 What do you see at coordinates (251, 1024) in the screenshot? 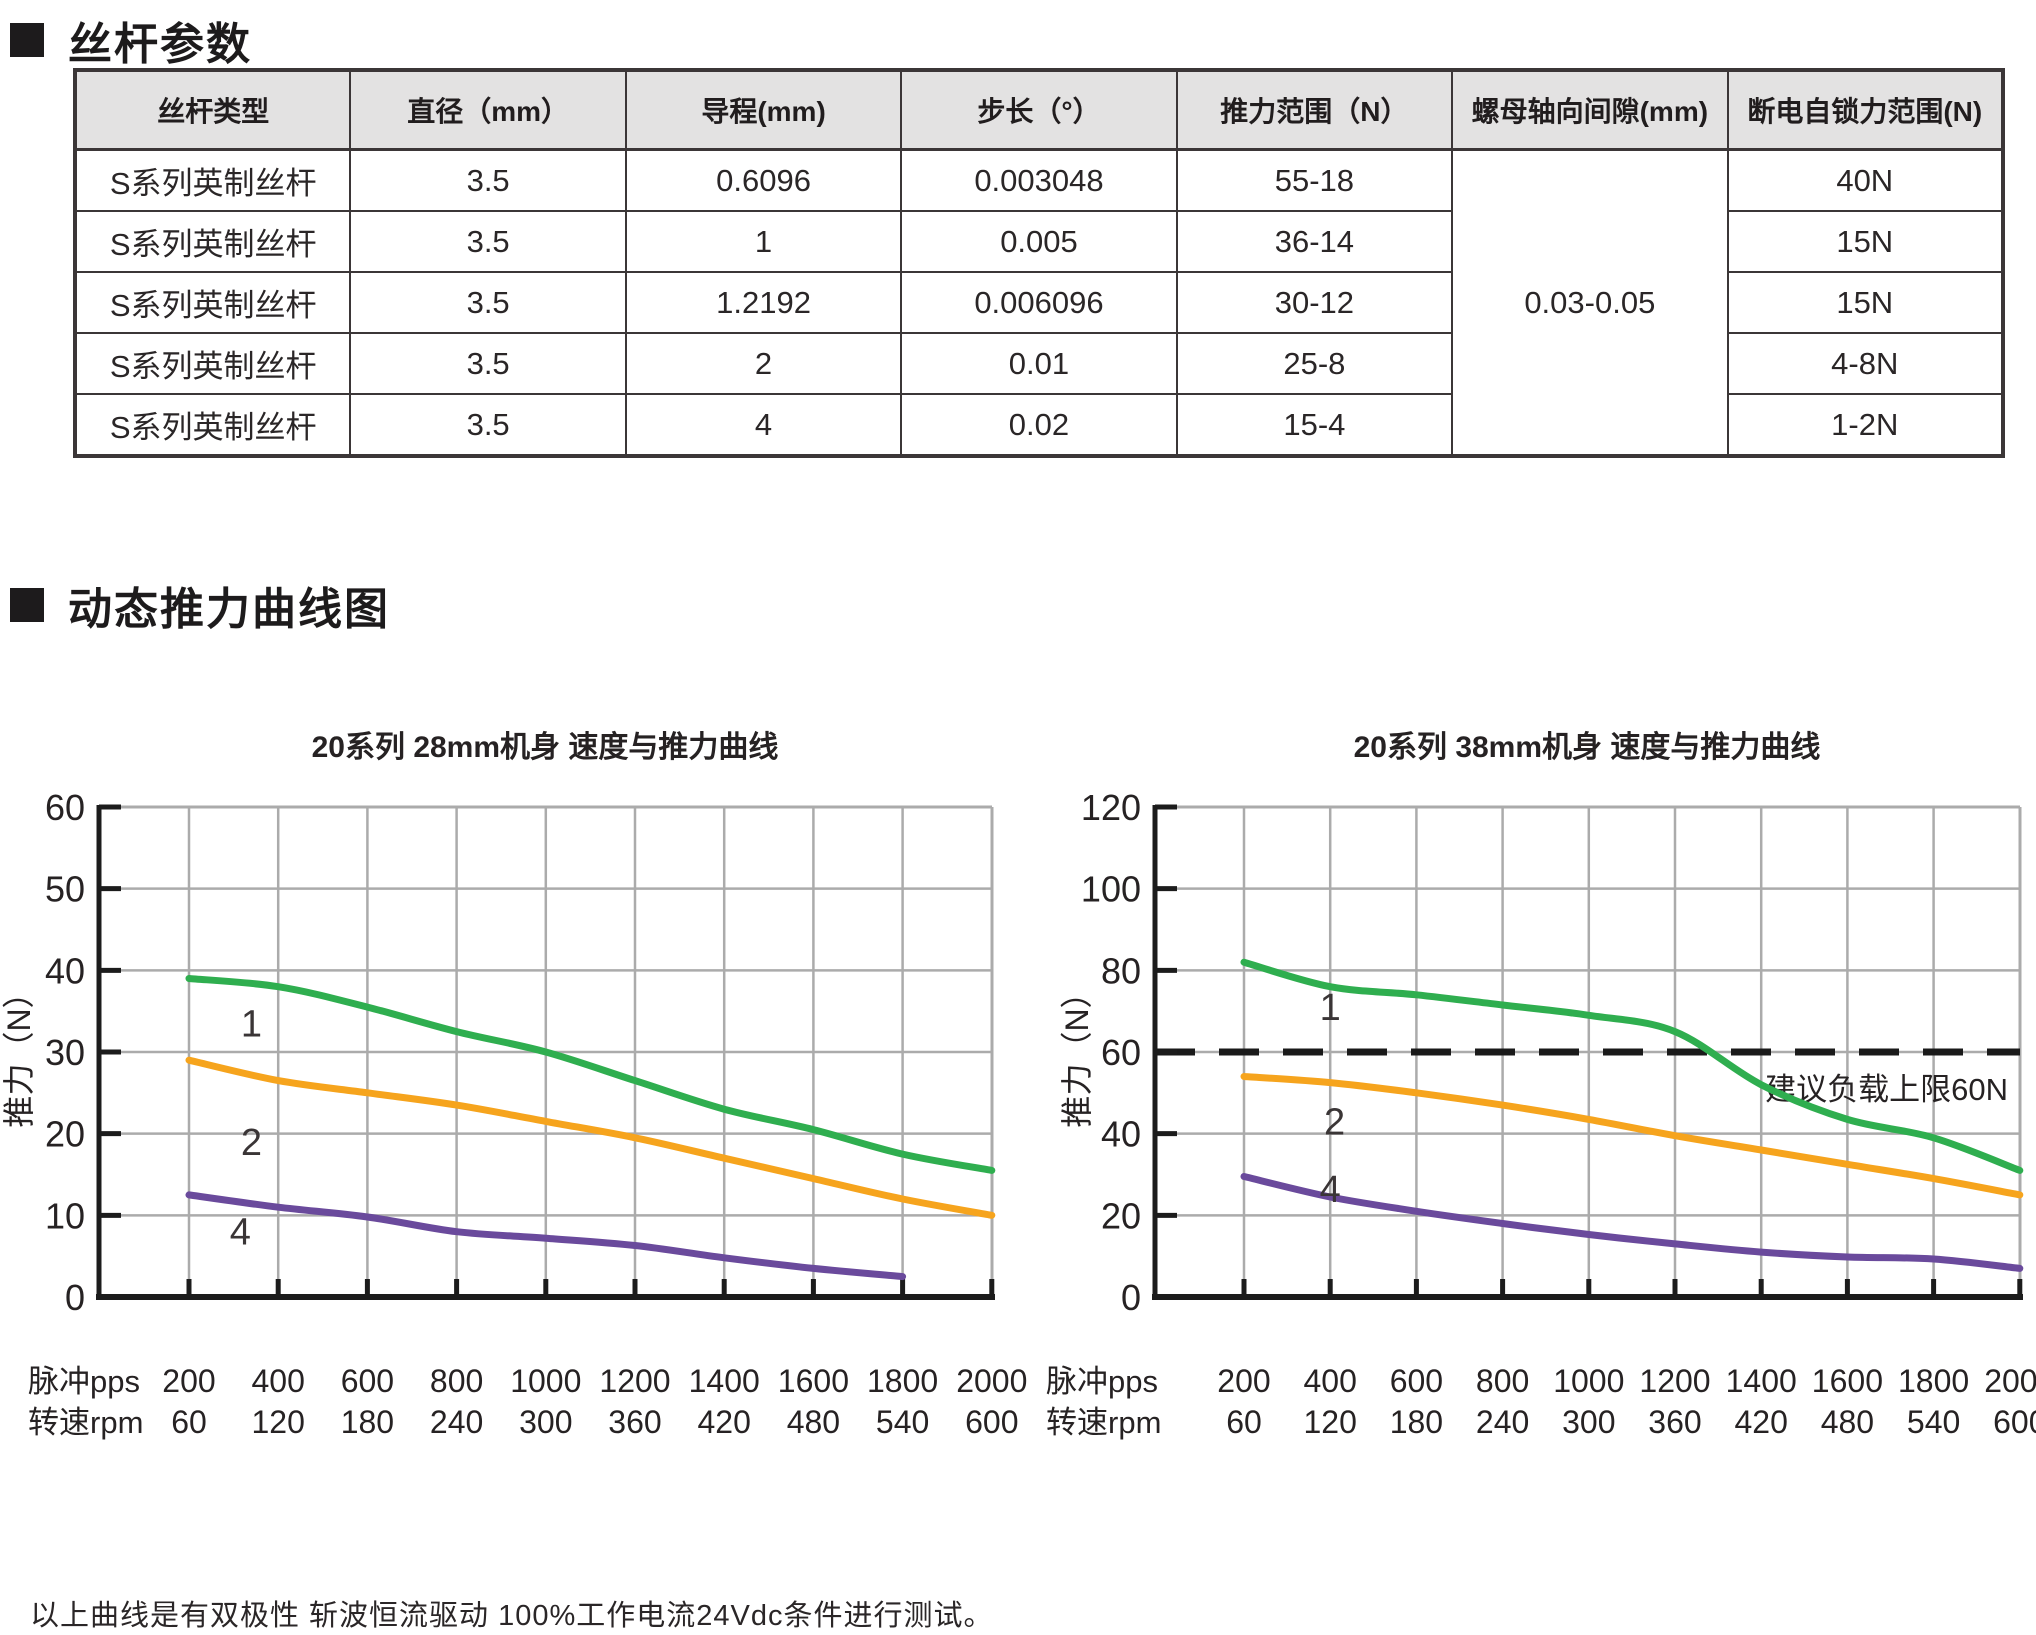
I see `series-label-1: 1` at bounding box center [251, 1024].